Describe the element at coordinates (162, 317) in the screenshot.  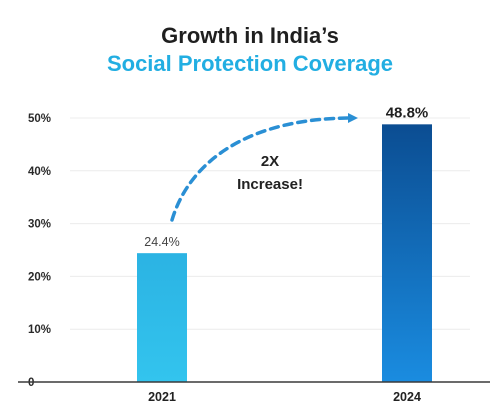
I see `bar-2021` at that location.